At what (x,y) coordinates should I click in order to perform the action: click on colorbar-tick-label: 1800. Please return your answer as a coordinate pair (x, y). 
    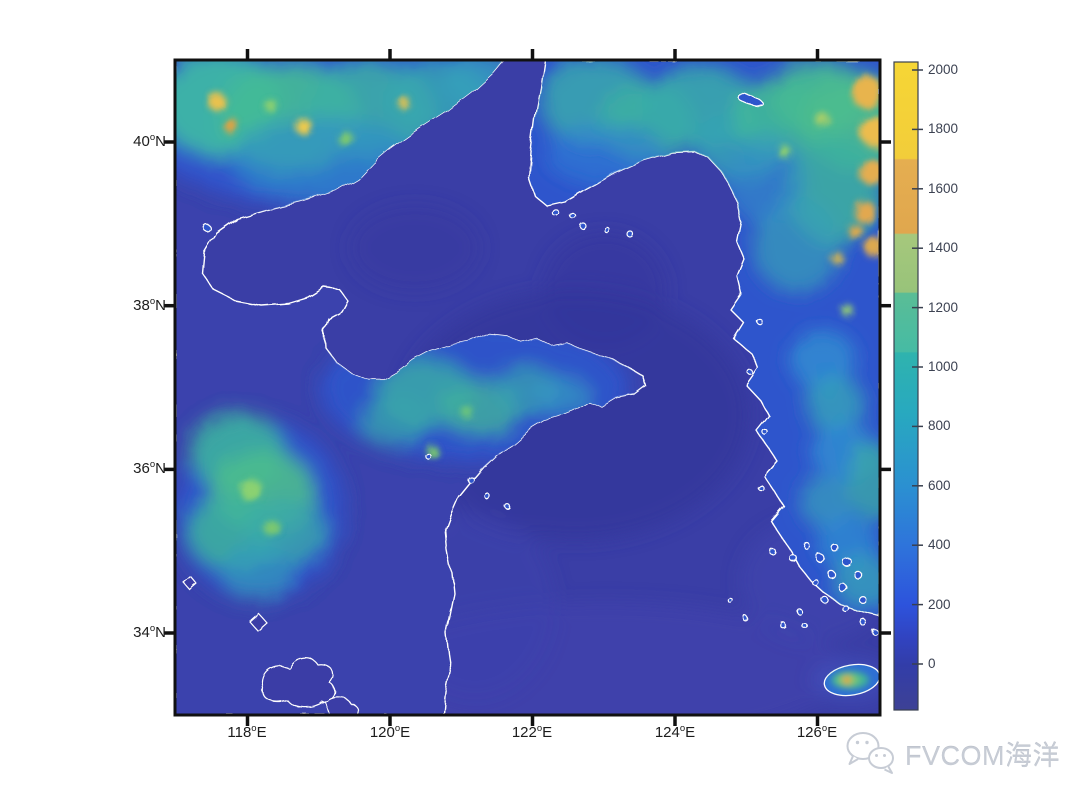
    Looking at the image, I should click on (943, 128).